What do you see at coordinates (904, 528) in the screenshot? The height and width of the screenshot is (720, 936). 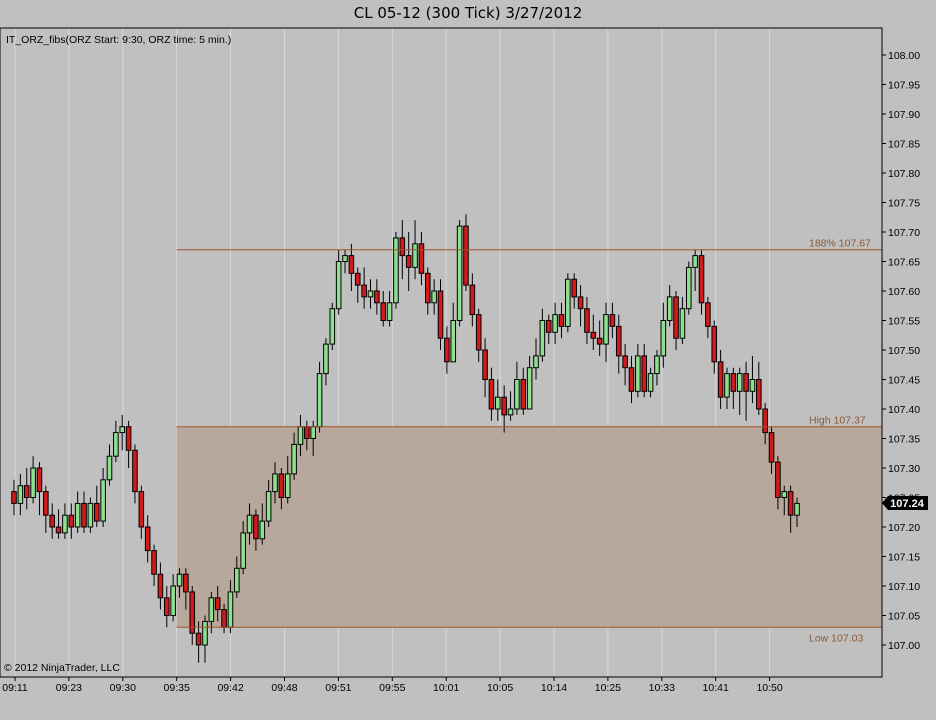 I see `y-tick-label: 107.20` at bounding box center [904, 528].